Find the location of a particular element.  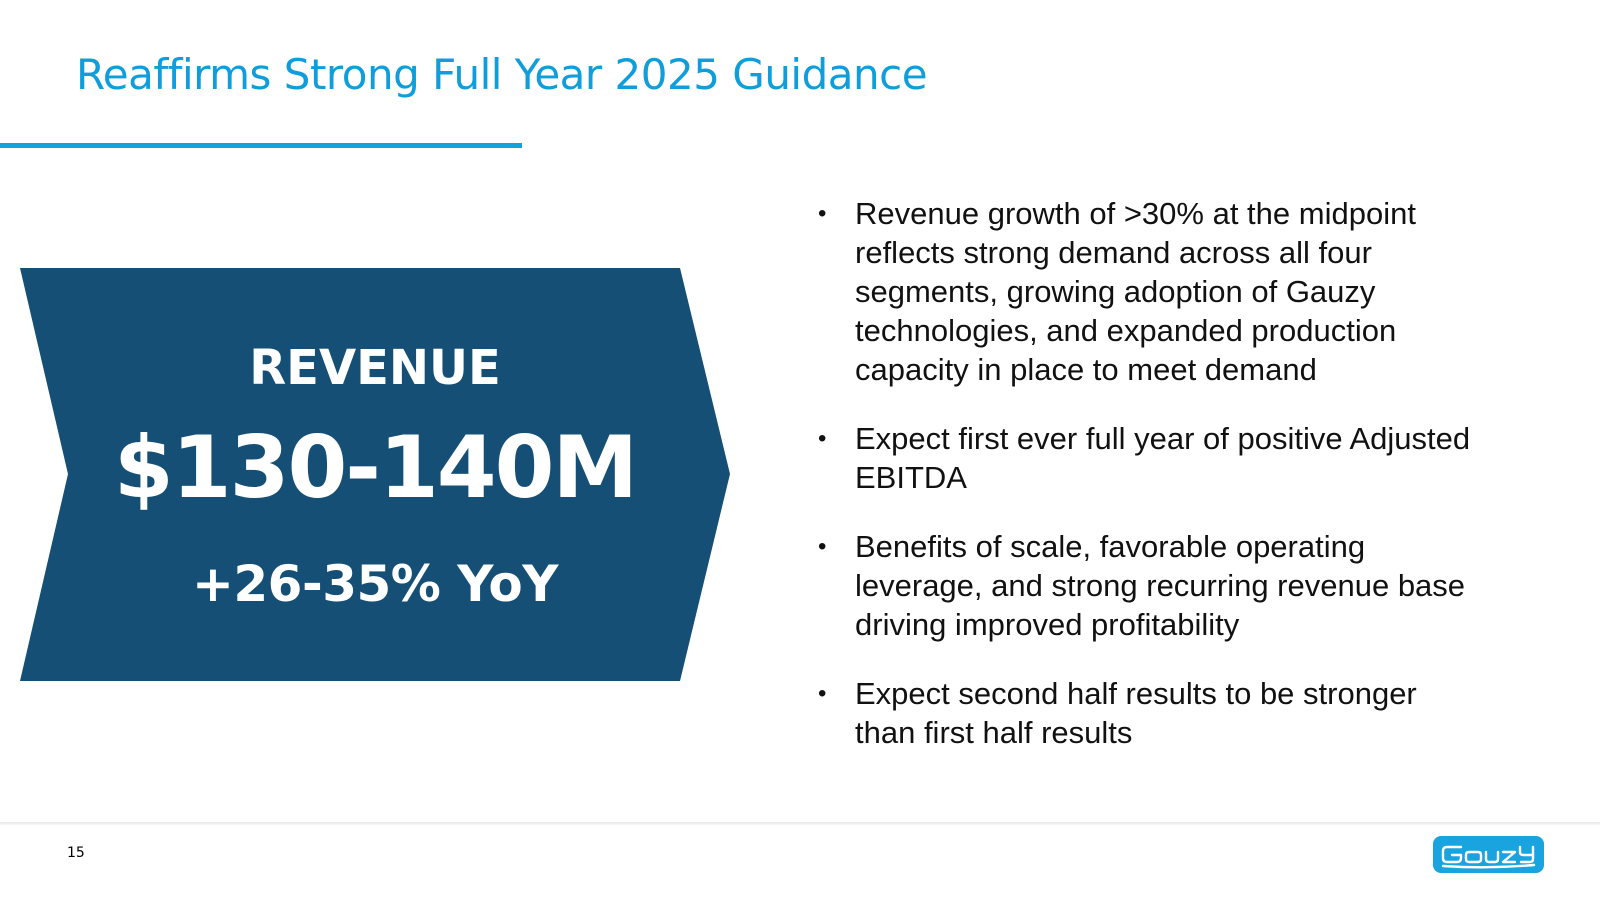

slide-title: Reaffirms Strong Full Year 2025 Guidance is located at coordinates (502, 74).